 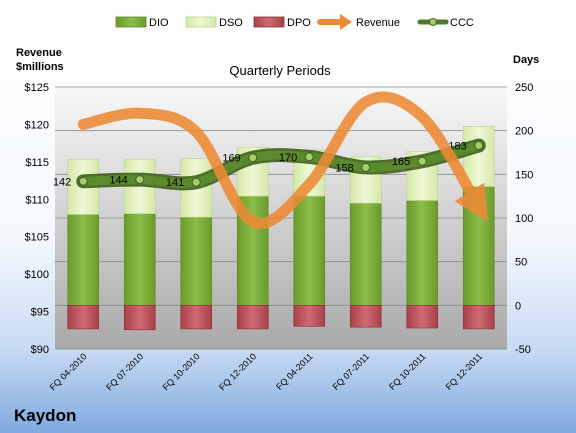 What do you see at coordinates (40, 67) in the screenshot?
I see `left-axis-label-line2: $millions` at bounding box center [40, 67].